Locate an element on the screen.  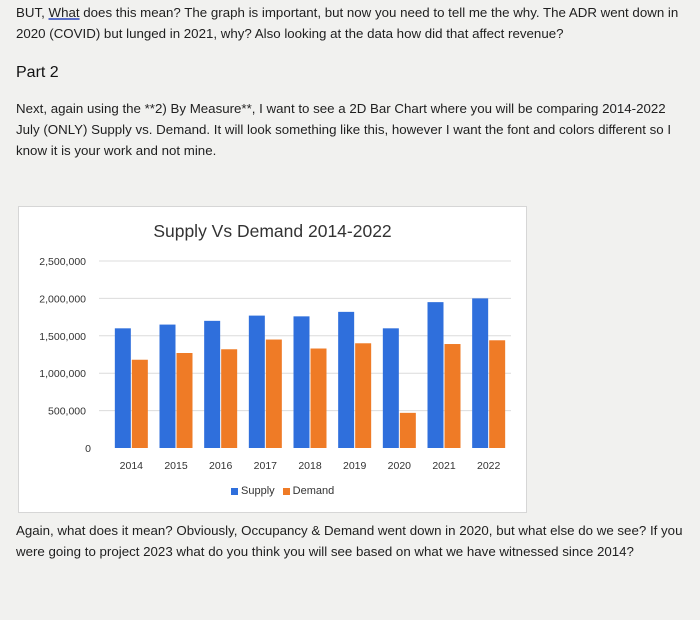
y-tick-label: 1,000,000 is located at coordinates (62, 374).